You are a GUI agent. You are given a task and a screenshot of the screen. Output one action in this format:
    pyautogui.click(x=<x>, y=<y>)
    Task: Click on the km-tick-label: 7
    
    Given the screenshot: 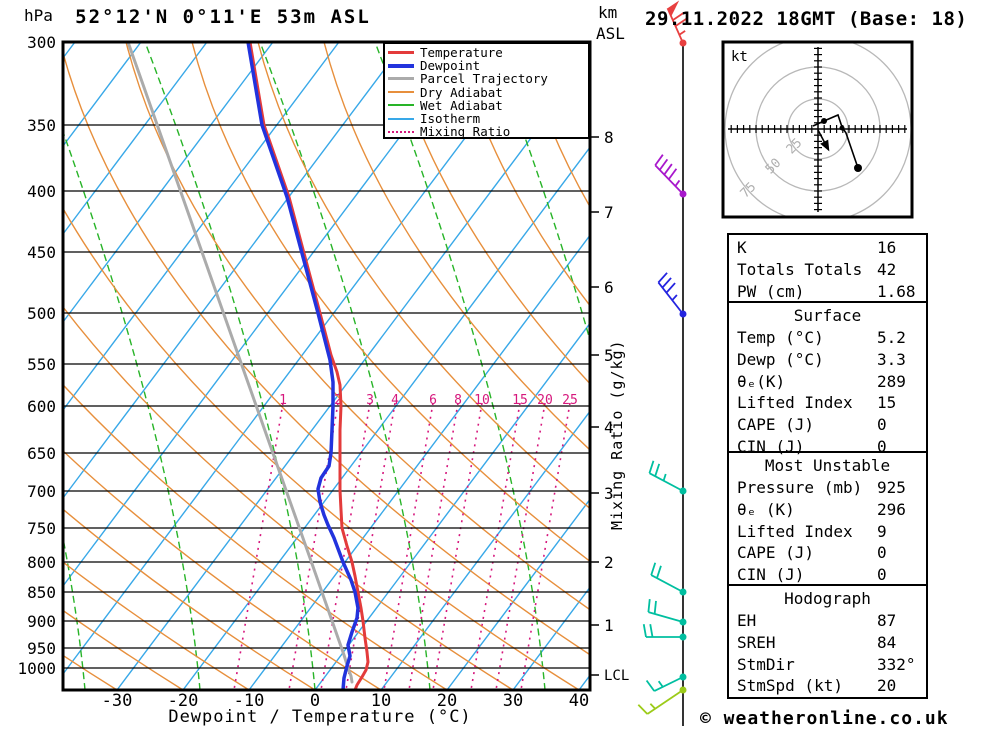 What is the action you would take?
    pyautogui.click(x=609, y=212)
    